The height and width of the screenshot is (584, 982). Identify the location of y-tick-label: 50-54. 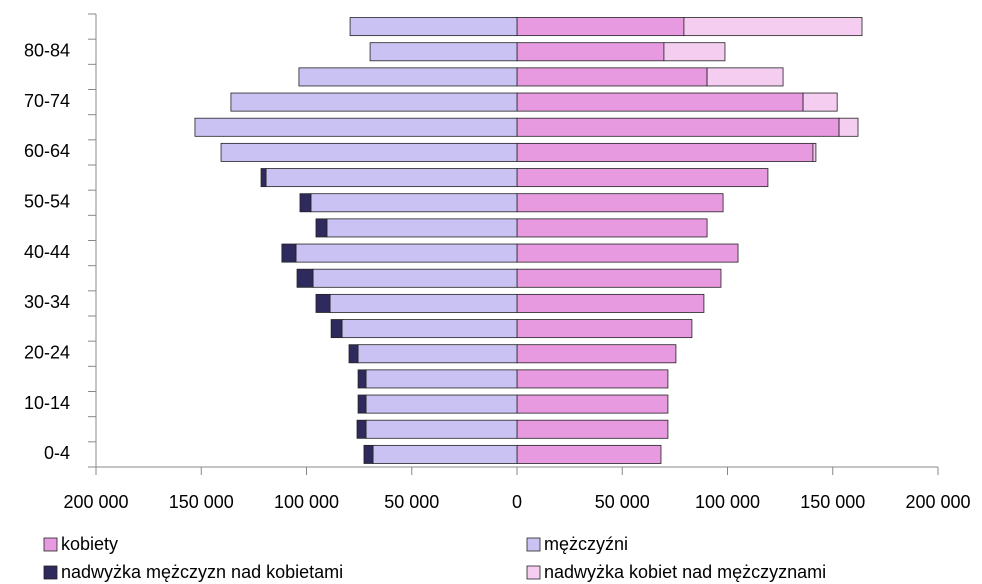
(47, 202).